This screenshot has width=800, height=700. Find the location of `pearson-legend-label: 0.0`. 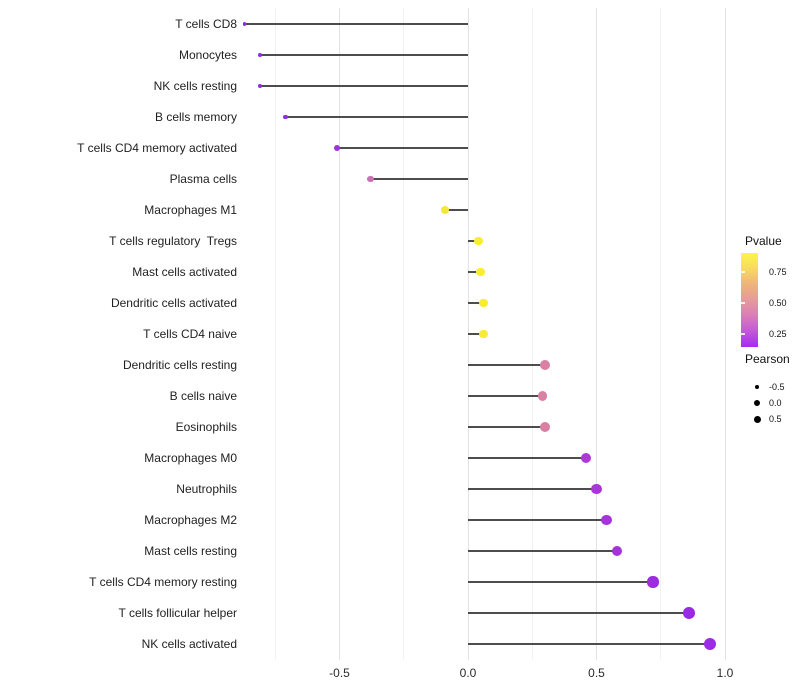

pearson-legend-label: 0.0 is located at coordinates (775, 403).